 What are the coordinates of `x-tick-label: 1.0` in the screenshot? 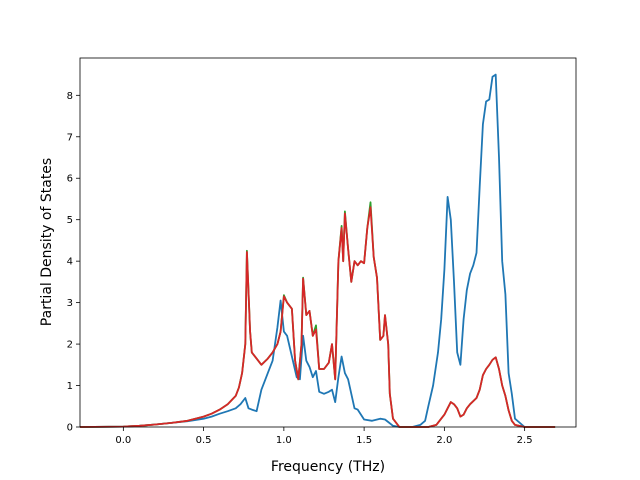 It's located at (284, 440).